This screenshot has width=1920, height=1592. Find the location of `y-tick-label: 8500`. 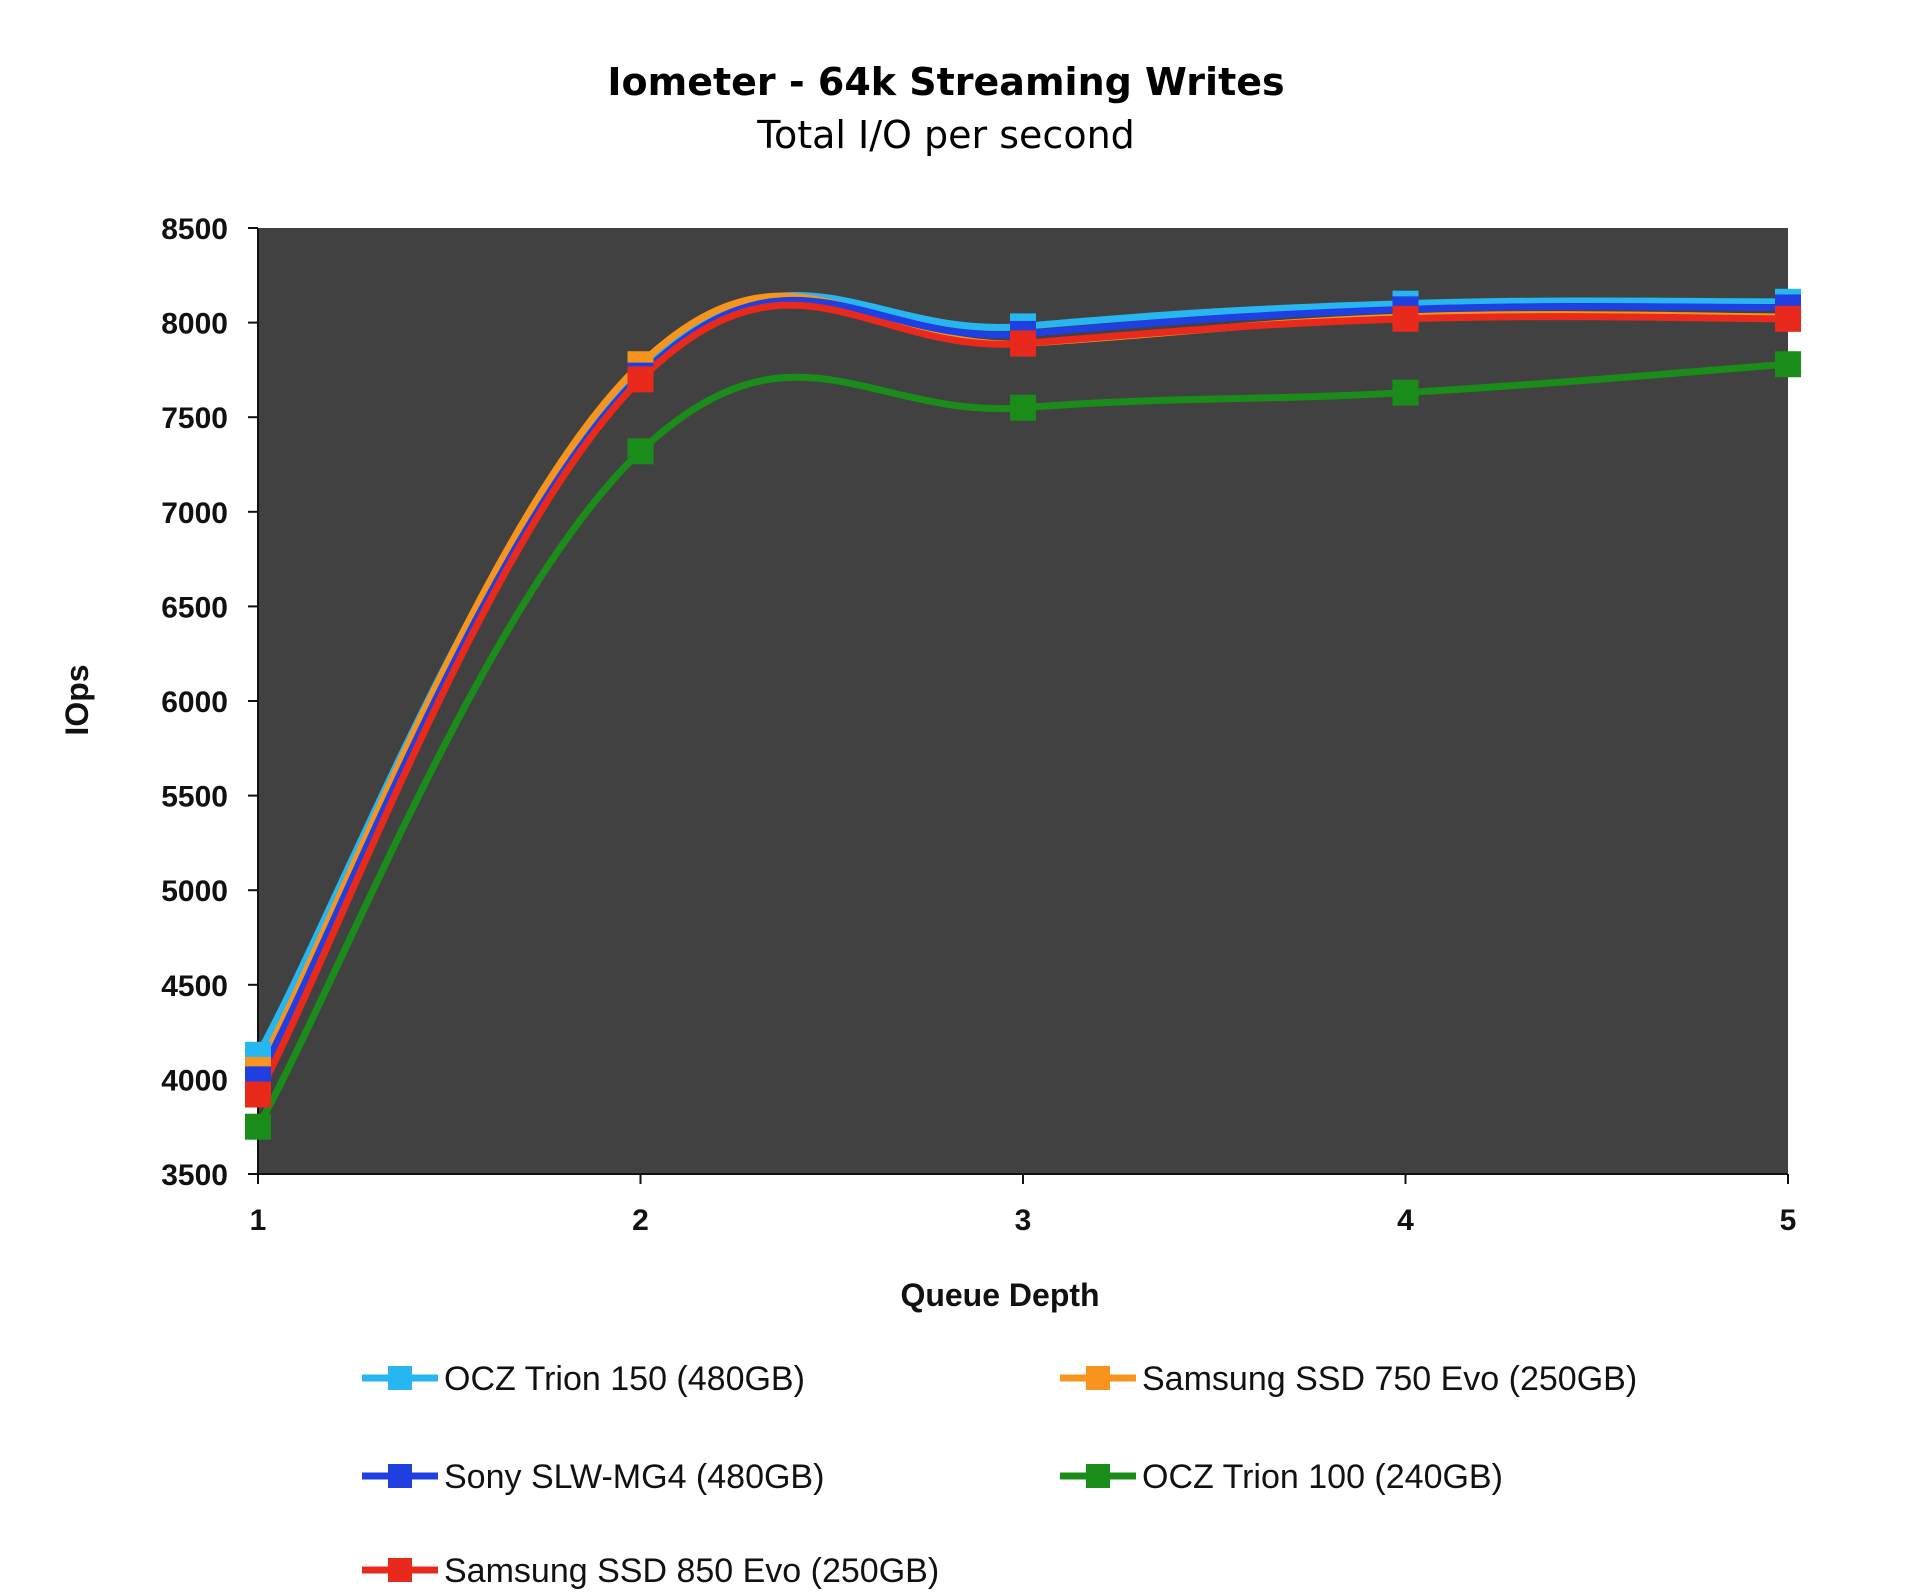

y-tick-label: 8500 is located at coordinates (194, 229).